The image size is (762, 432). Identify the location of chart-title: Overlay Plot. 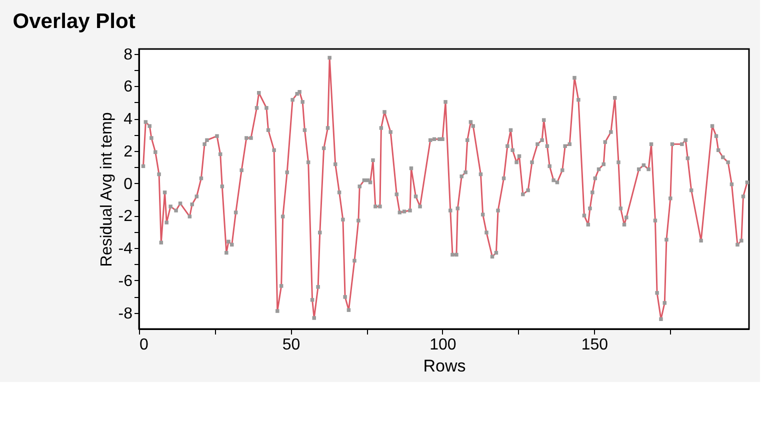
(74, 21).